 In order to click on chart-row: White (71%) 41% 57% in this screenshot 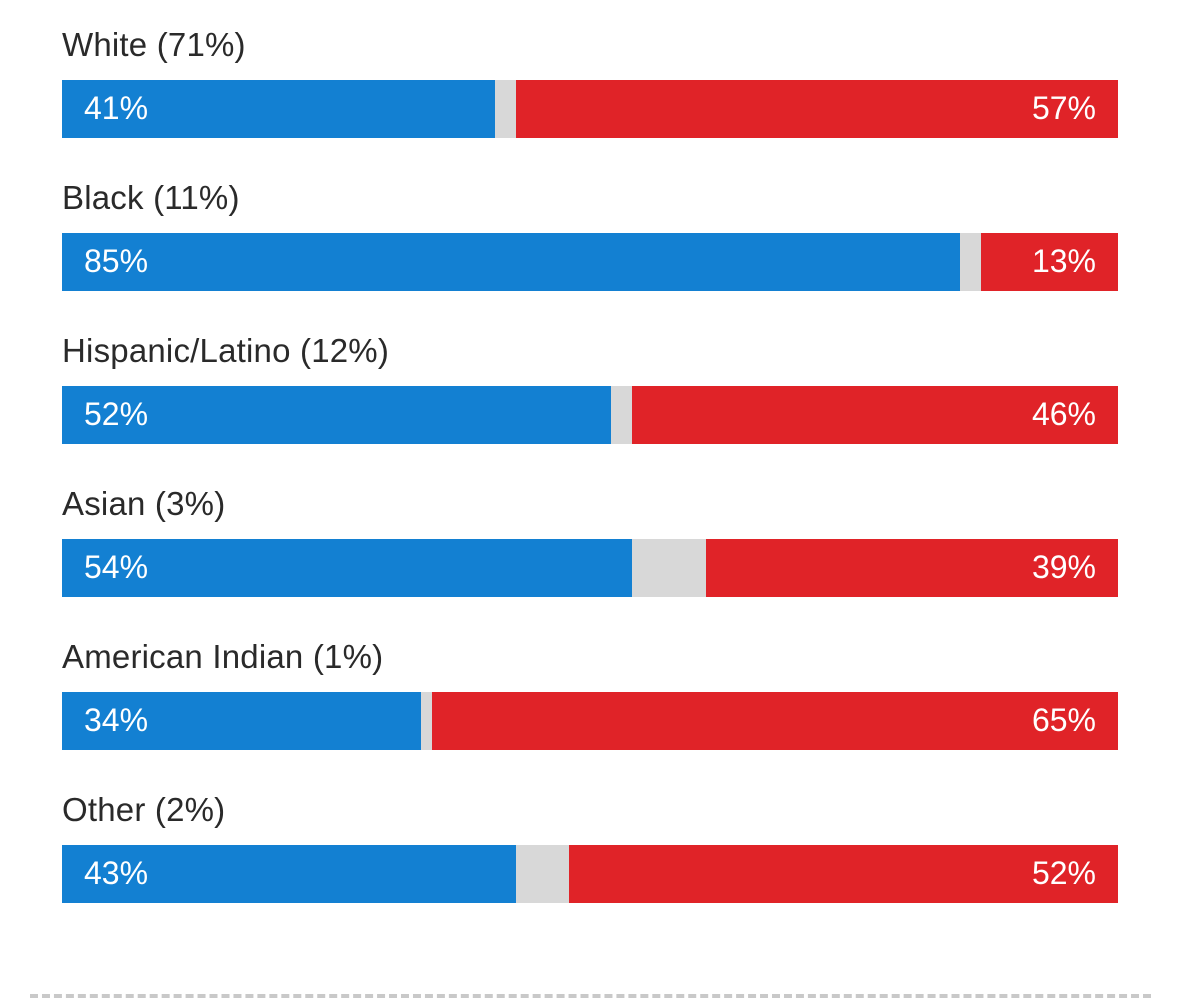, I will do `click(590, 82)`.